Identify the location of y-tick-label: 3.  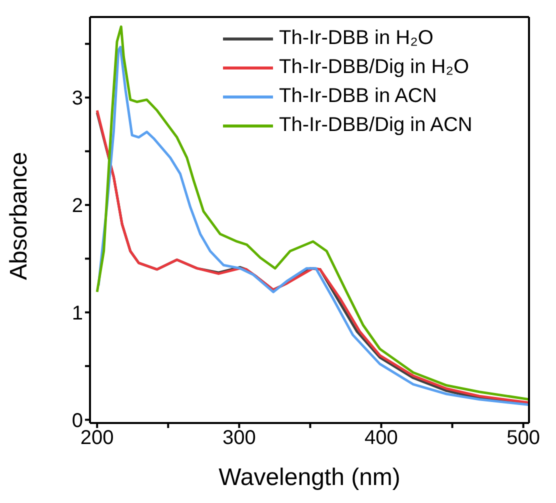
(77, 99).